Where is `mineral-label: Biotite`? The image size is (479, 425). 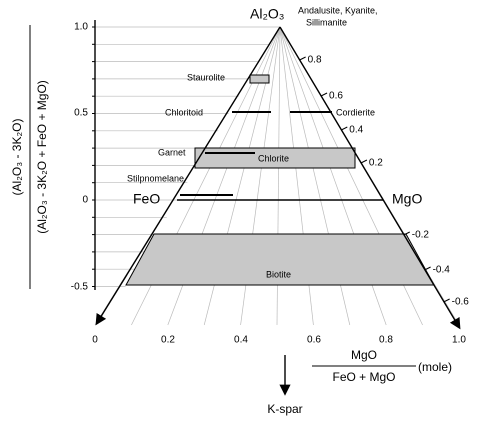 mineral-label: Biotite is located at coordinates (278, 274).